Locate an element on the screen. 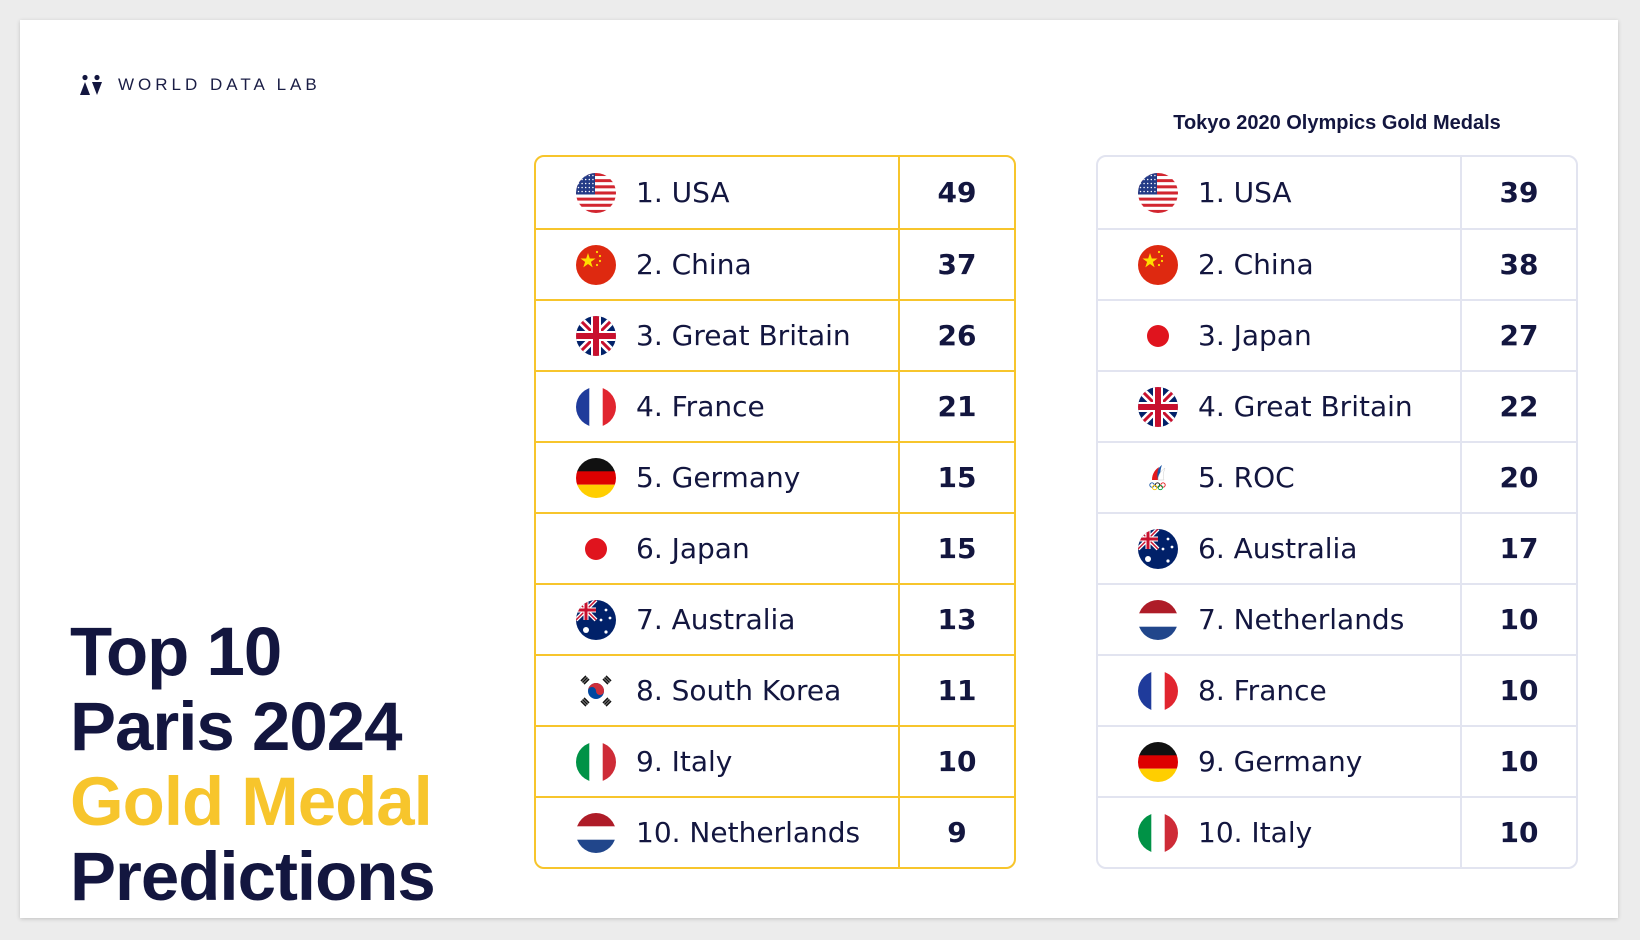 The width and height of the screenshot is (1640, 940). country-cell: 5. Germany is located at coordinates (718, 477).